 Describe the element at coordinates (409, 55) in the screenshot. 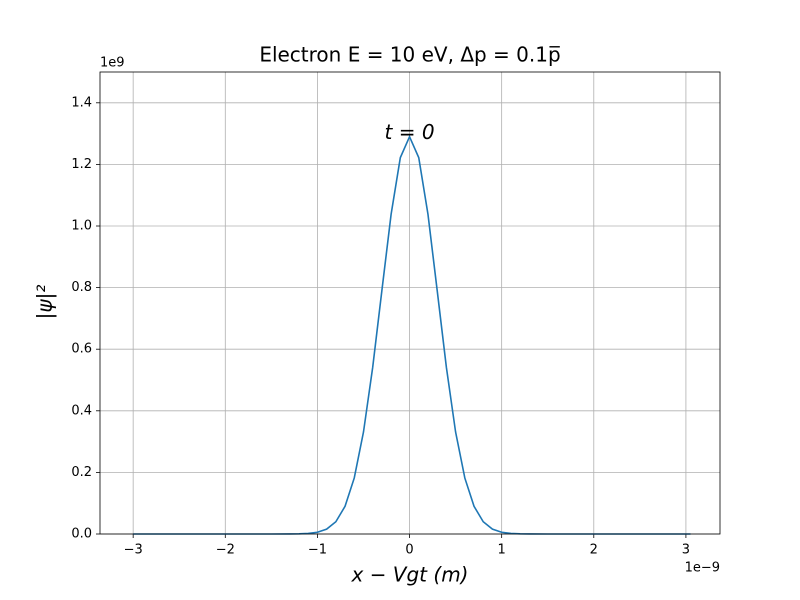

I see `chart-title: Electron E = 10 eV, Δp = 0.1p̅` at that location.